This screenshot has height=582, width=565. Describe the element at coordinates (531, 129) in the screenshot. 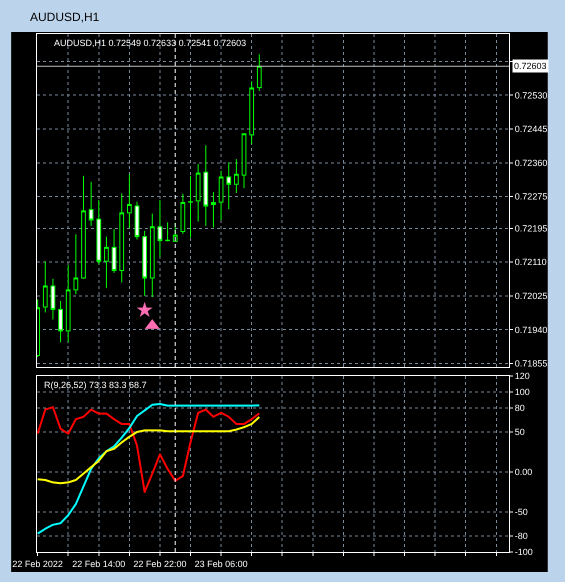

I see `y-tick-label: 0.72445` at that location.